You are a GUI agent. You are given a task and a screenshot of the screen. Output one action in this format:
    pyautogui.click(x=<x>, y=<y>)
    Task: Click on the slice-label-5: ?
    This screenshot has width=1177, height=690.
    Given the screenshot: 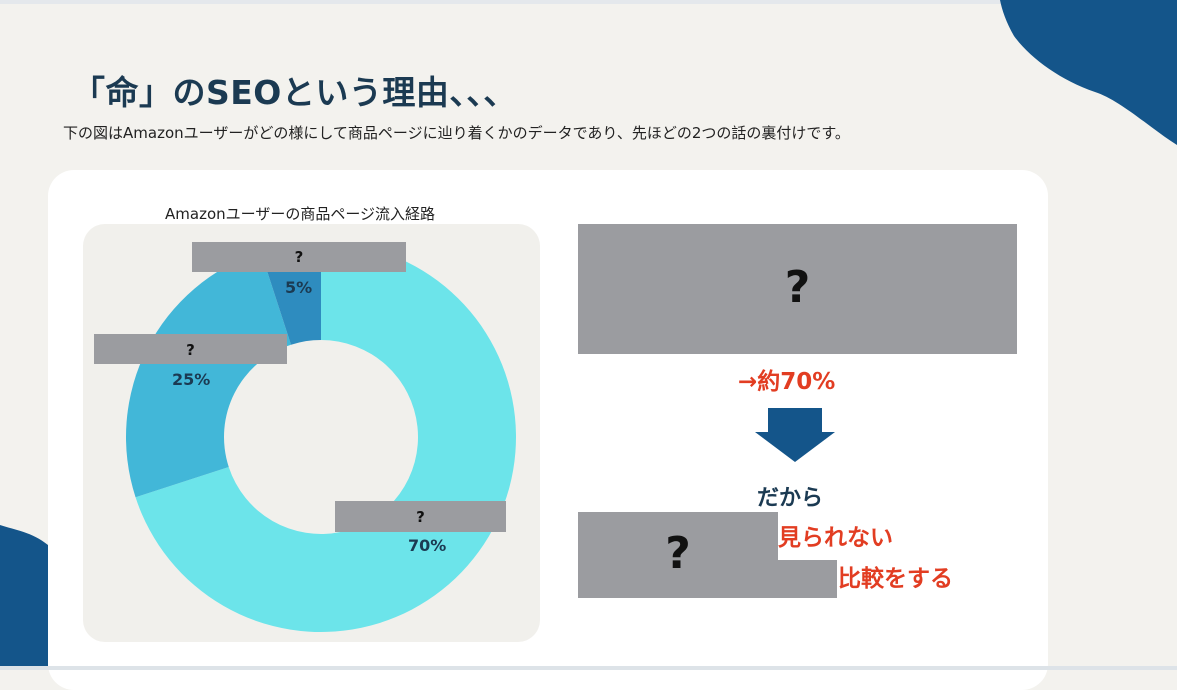 What is the action you would take?
    pyautogui.click(x=299, y=257)
    